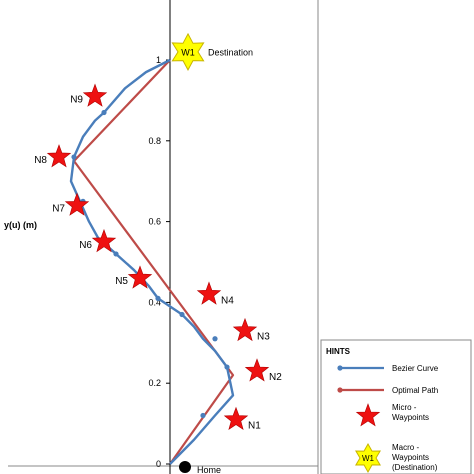 The image size is (474, 474). Describe the element at coordinates (158, 60) in the screenshot. I see `y-tick-label: 1` at that location.